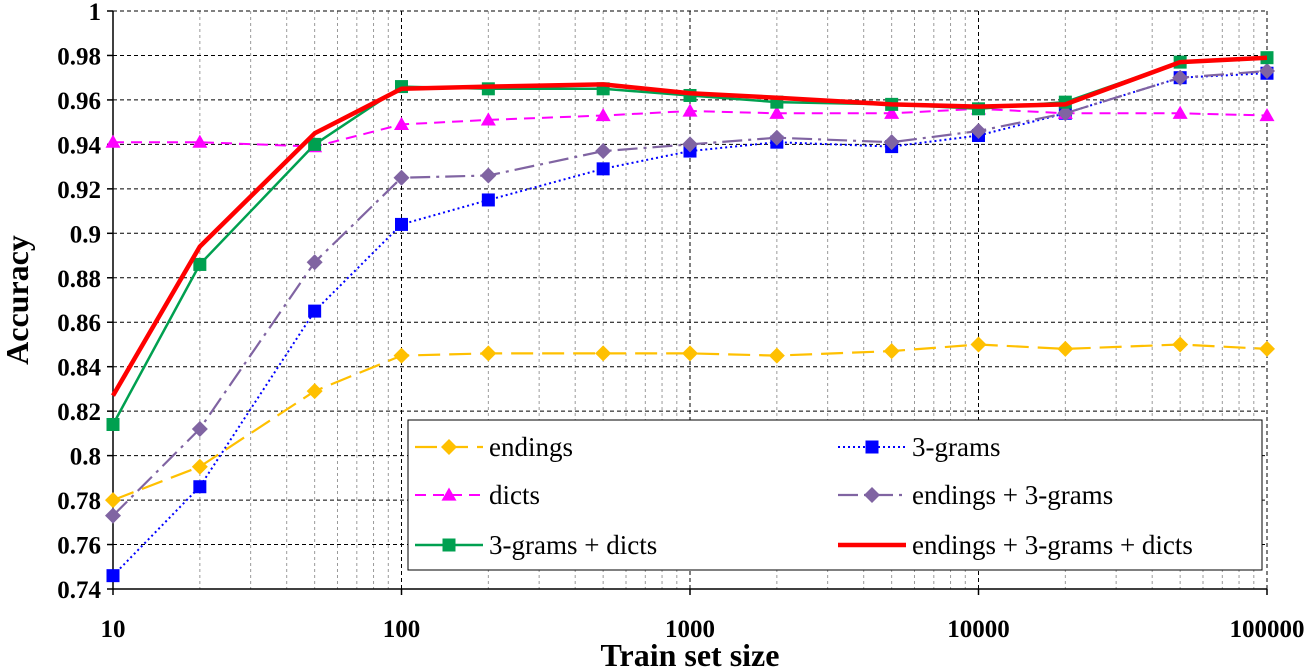  I want to click on y-tick-label: 1, so click(95, 13).